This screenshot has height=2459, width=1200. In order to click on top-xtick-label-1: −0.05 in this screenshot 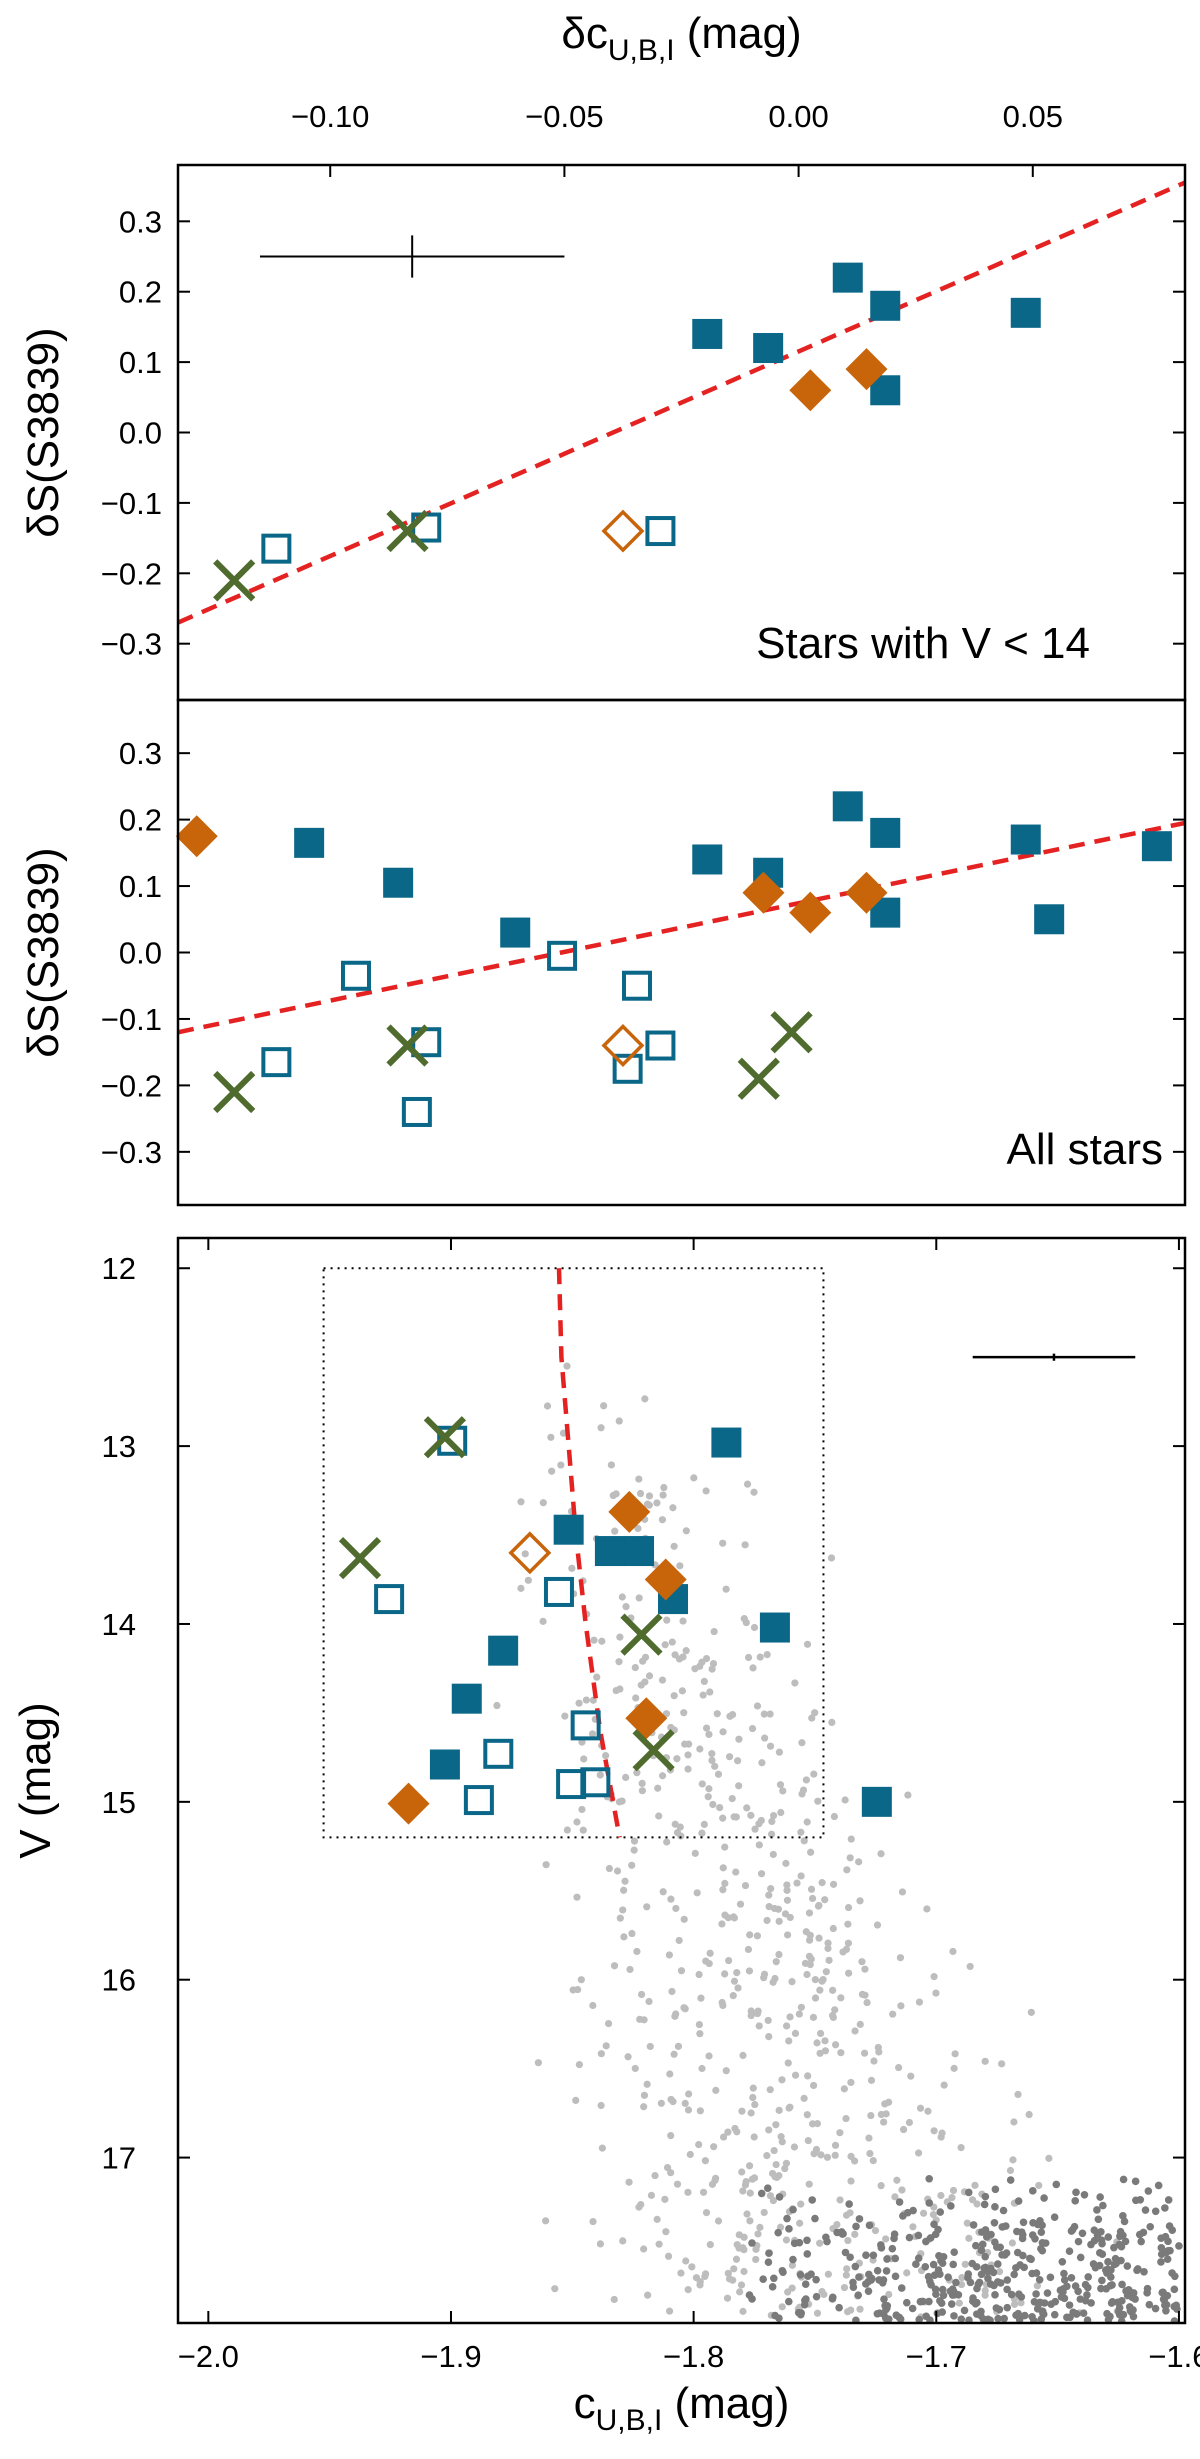, I will do `click(564, 116)`.